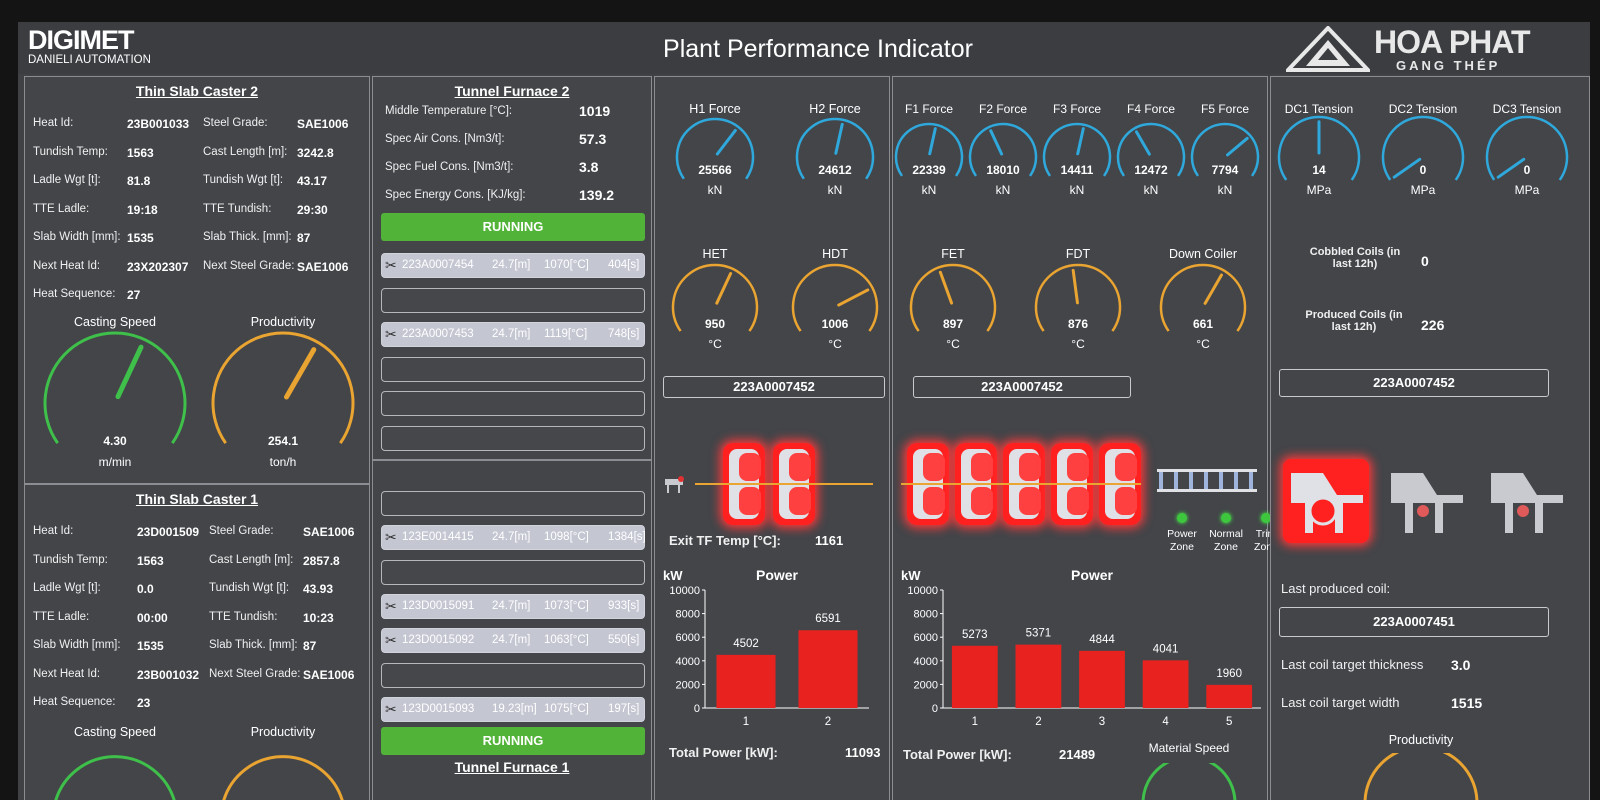 This screenshot has height=800, width=1600. What do you see at coordinates (140, 238) in the screenshot?
I see `tsc2-field-value: 1535` at bounding box center [140, 238].